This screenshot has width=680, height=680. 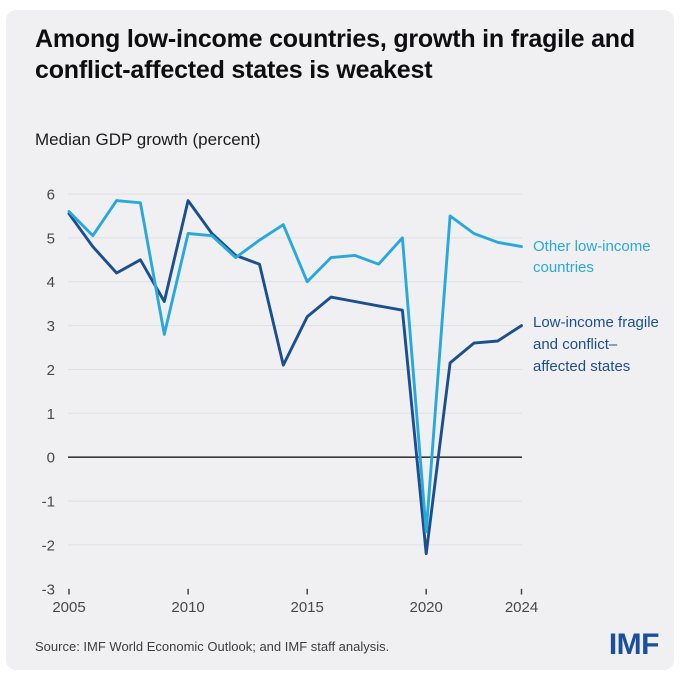 What do you see at coordinates (521, 607) in the screenshot?
I see `x-tick-label: 2024` at bounding box center [521, 607].